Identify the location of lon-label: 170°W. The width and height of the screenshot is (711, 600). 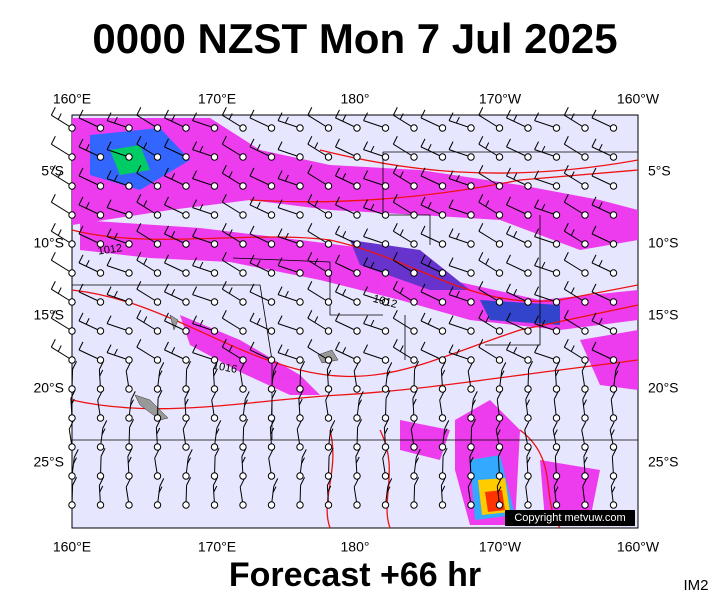
(500, 99).